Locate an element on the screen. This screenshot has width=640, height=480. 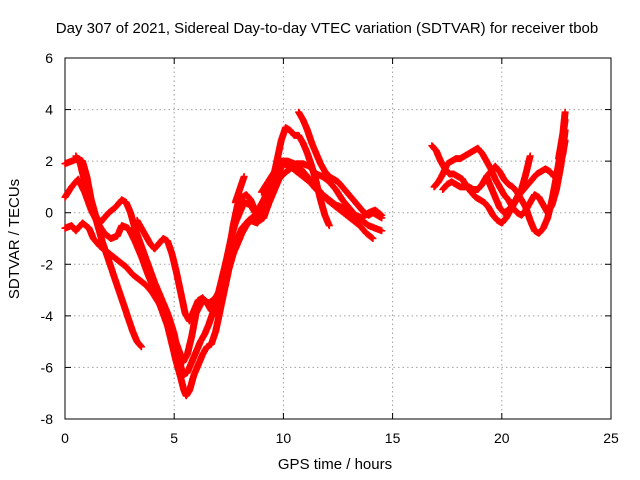
y-axis-label: SDTVAR / TECUs is located at coordinates (14, 239).